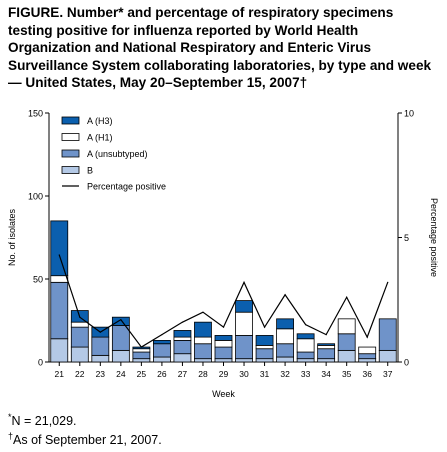  What do you see at coordinates (117, 154) in the screenshot?
I see `legend-label-unsubtyped: A (unsubtyped)` at bounding box center [117, 154].